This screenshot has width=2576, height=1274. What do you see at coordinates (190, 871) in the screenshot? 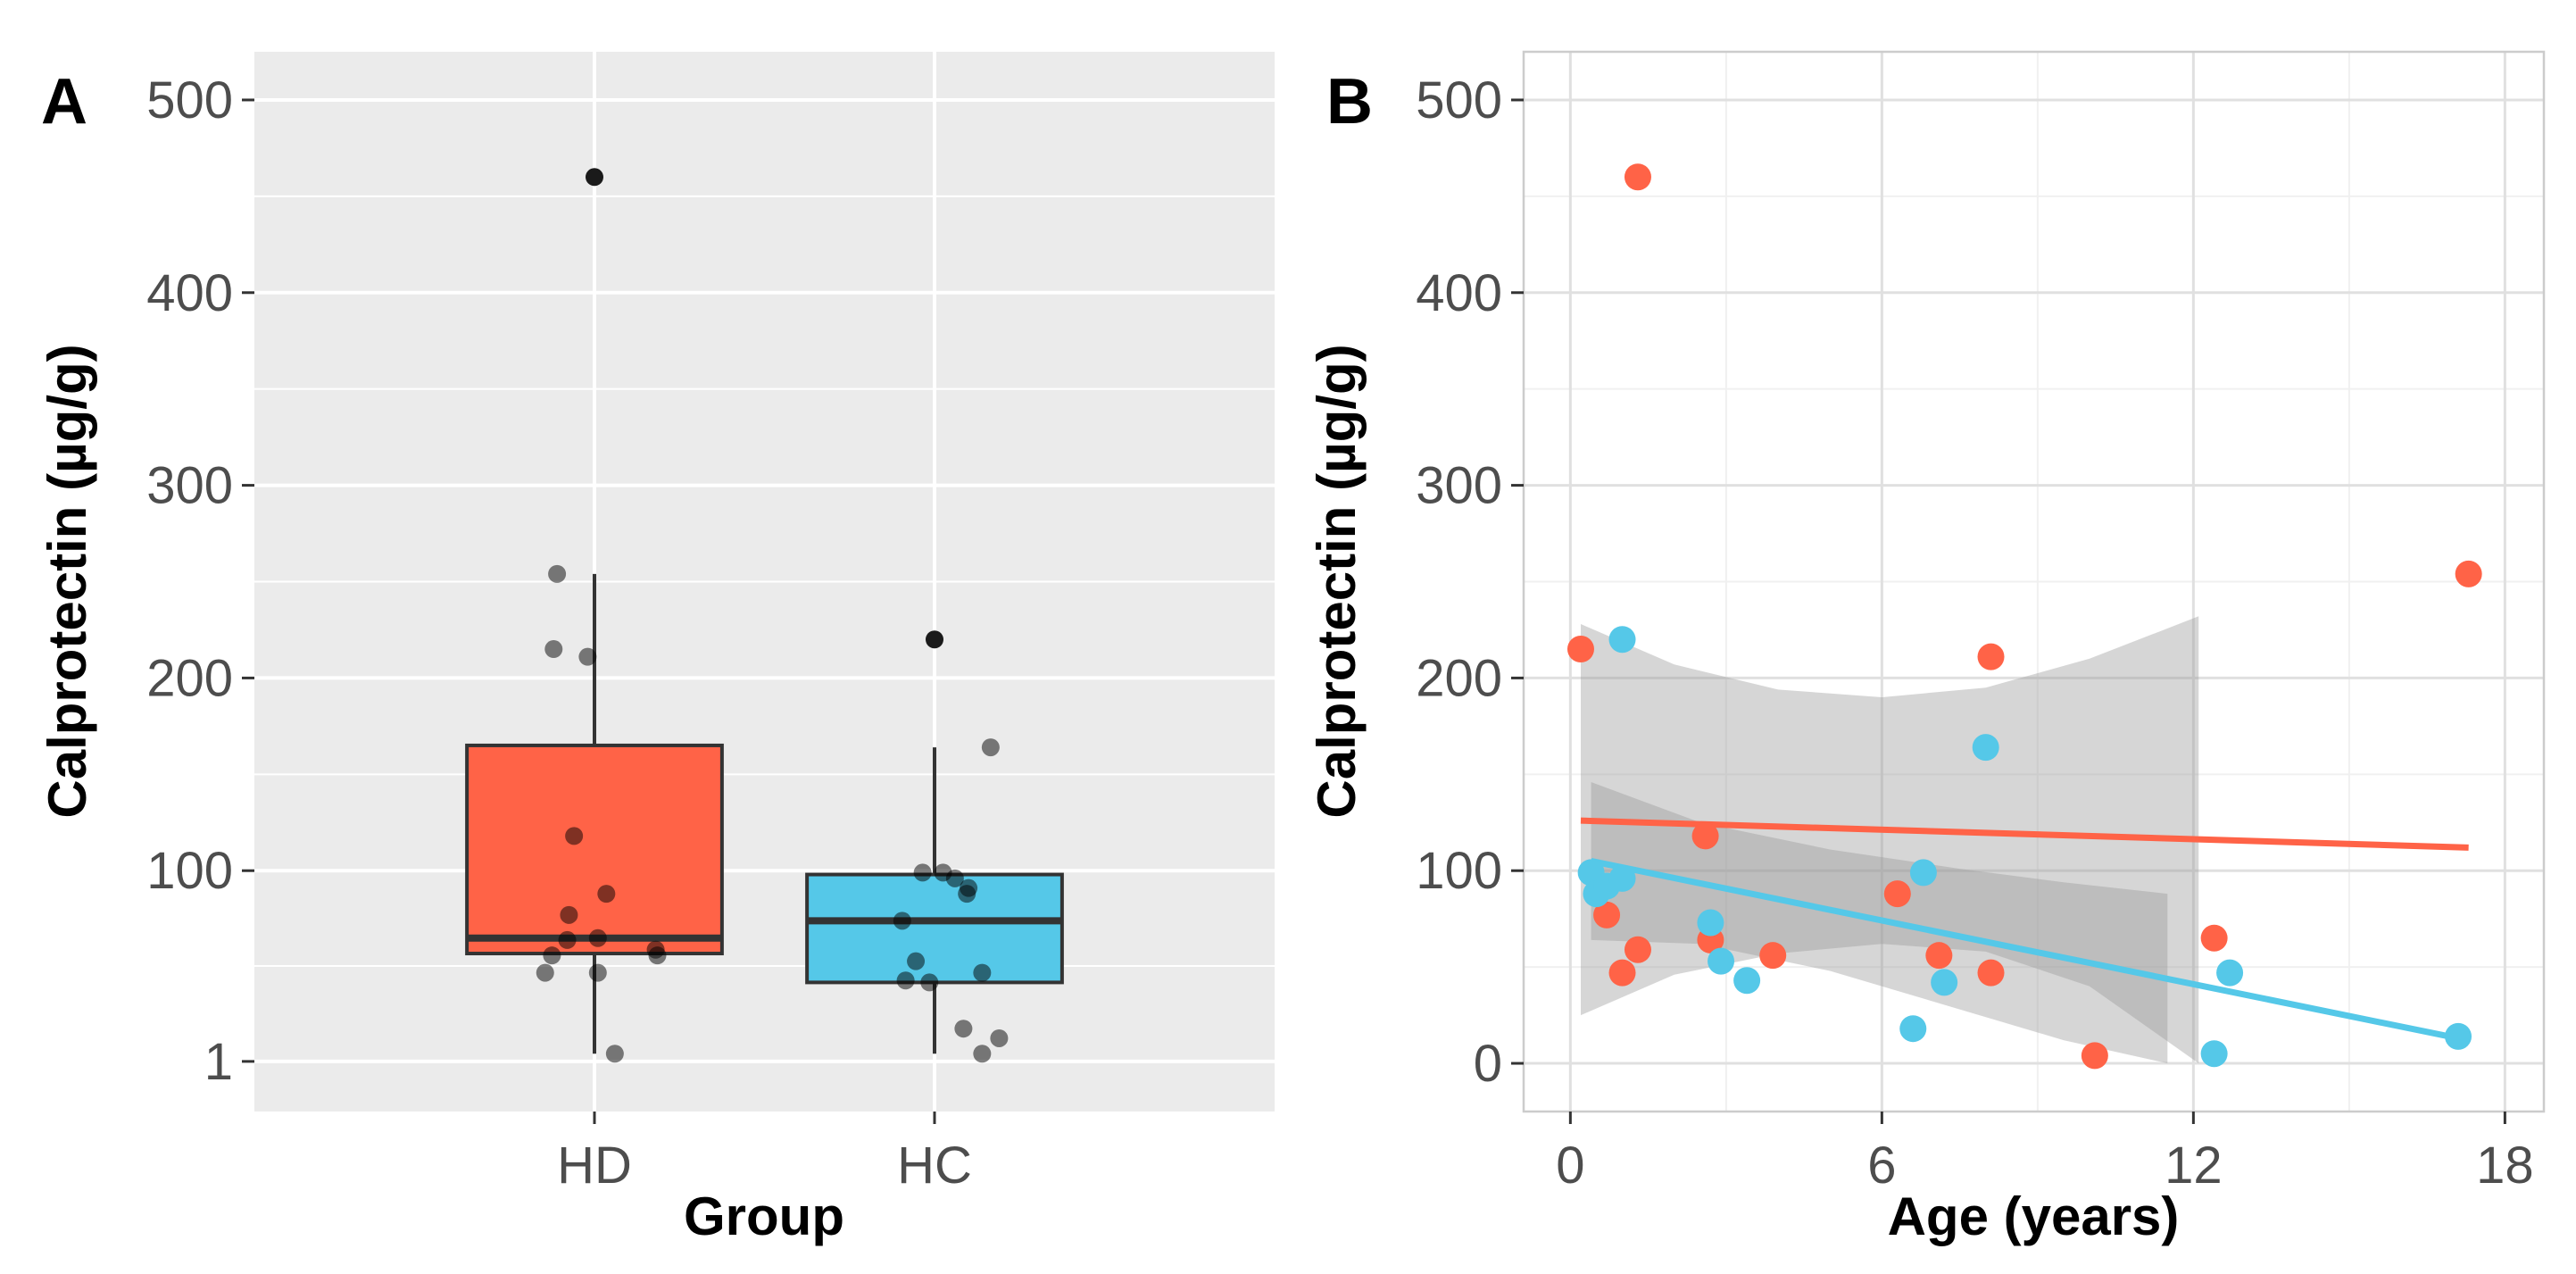
I see `panel-a-y-tick-label: 100` at bounding box center [190, 871].